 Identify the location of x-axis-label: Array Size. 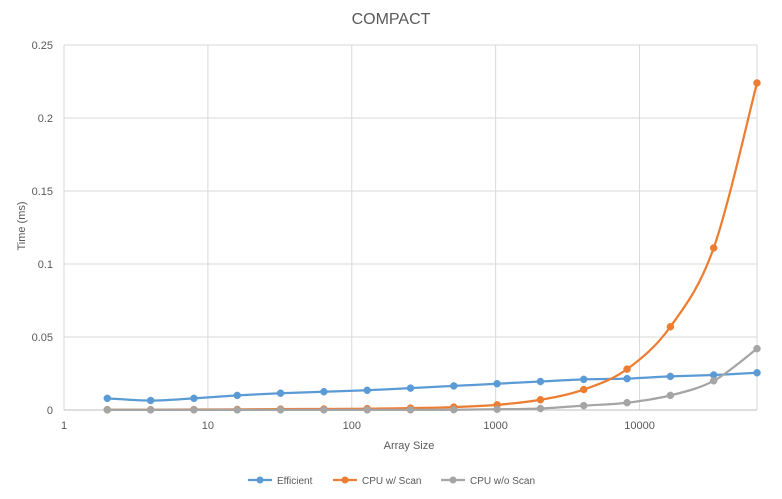
(409, 446).